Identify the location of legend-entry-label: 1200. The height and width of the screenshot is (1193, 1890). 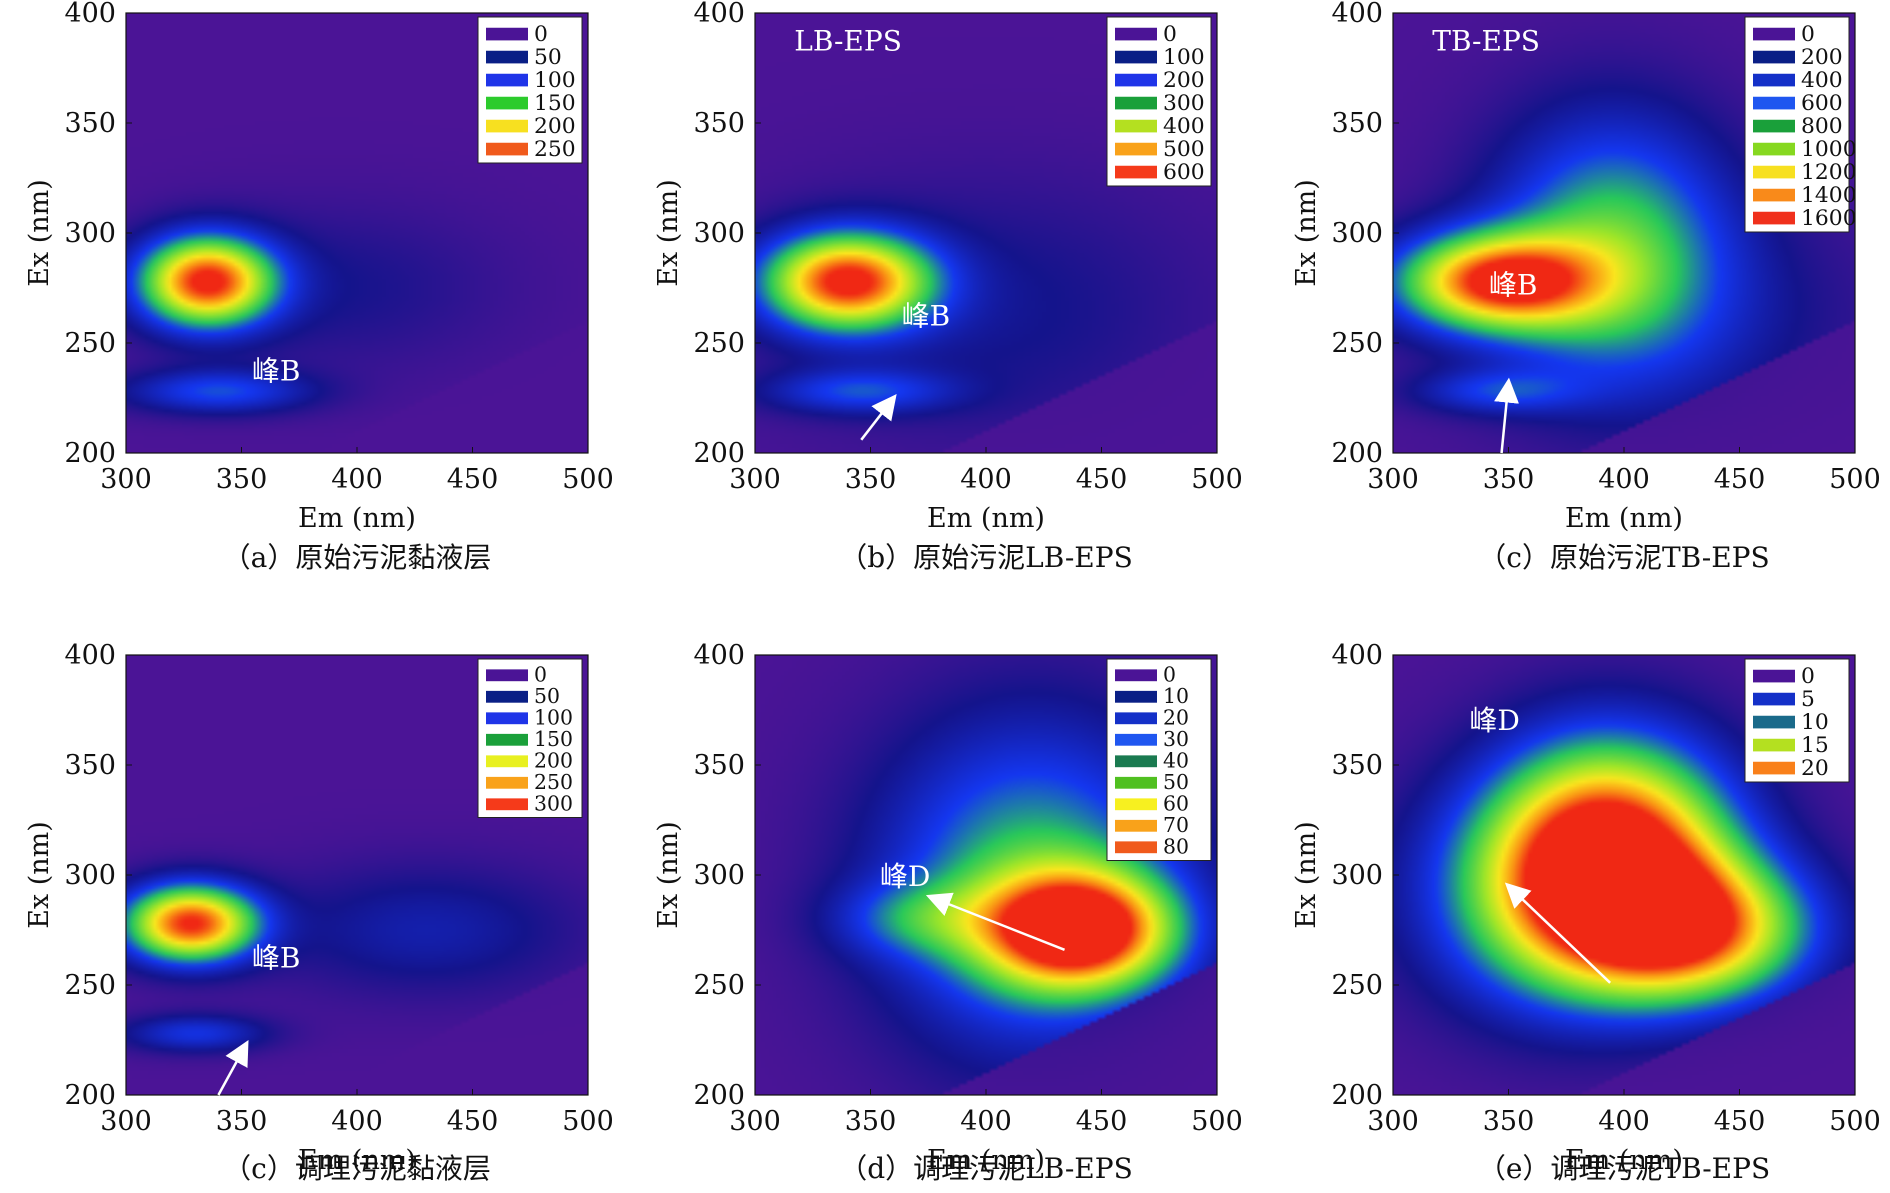
(1829, 172).